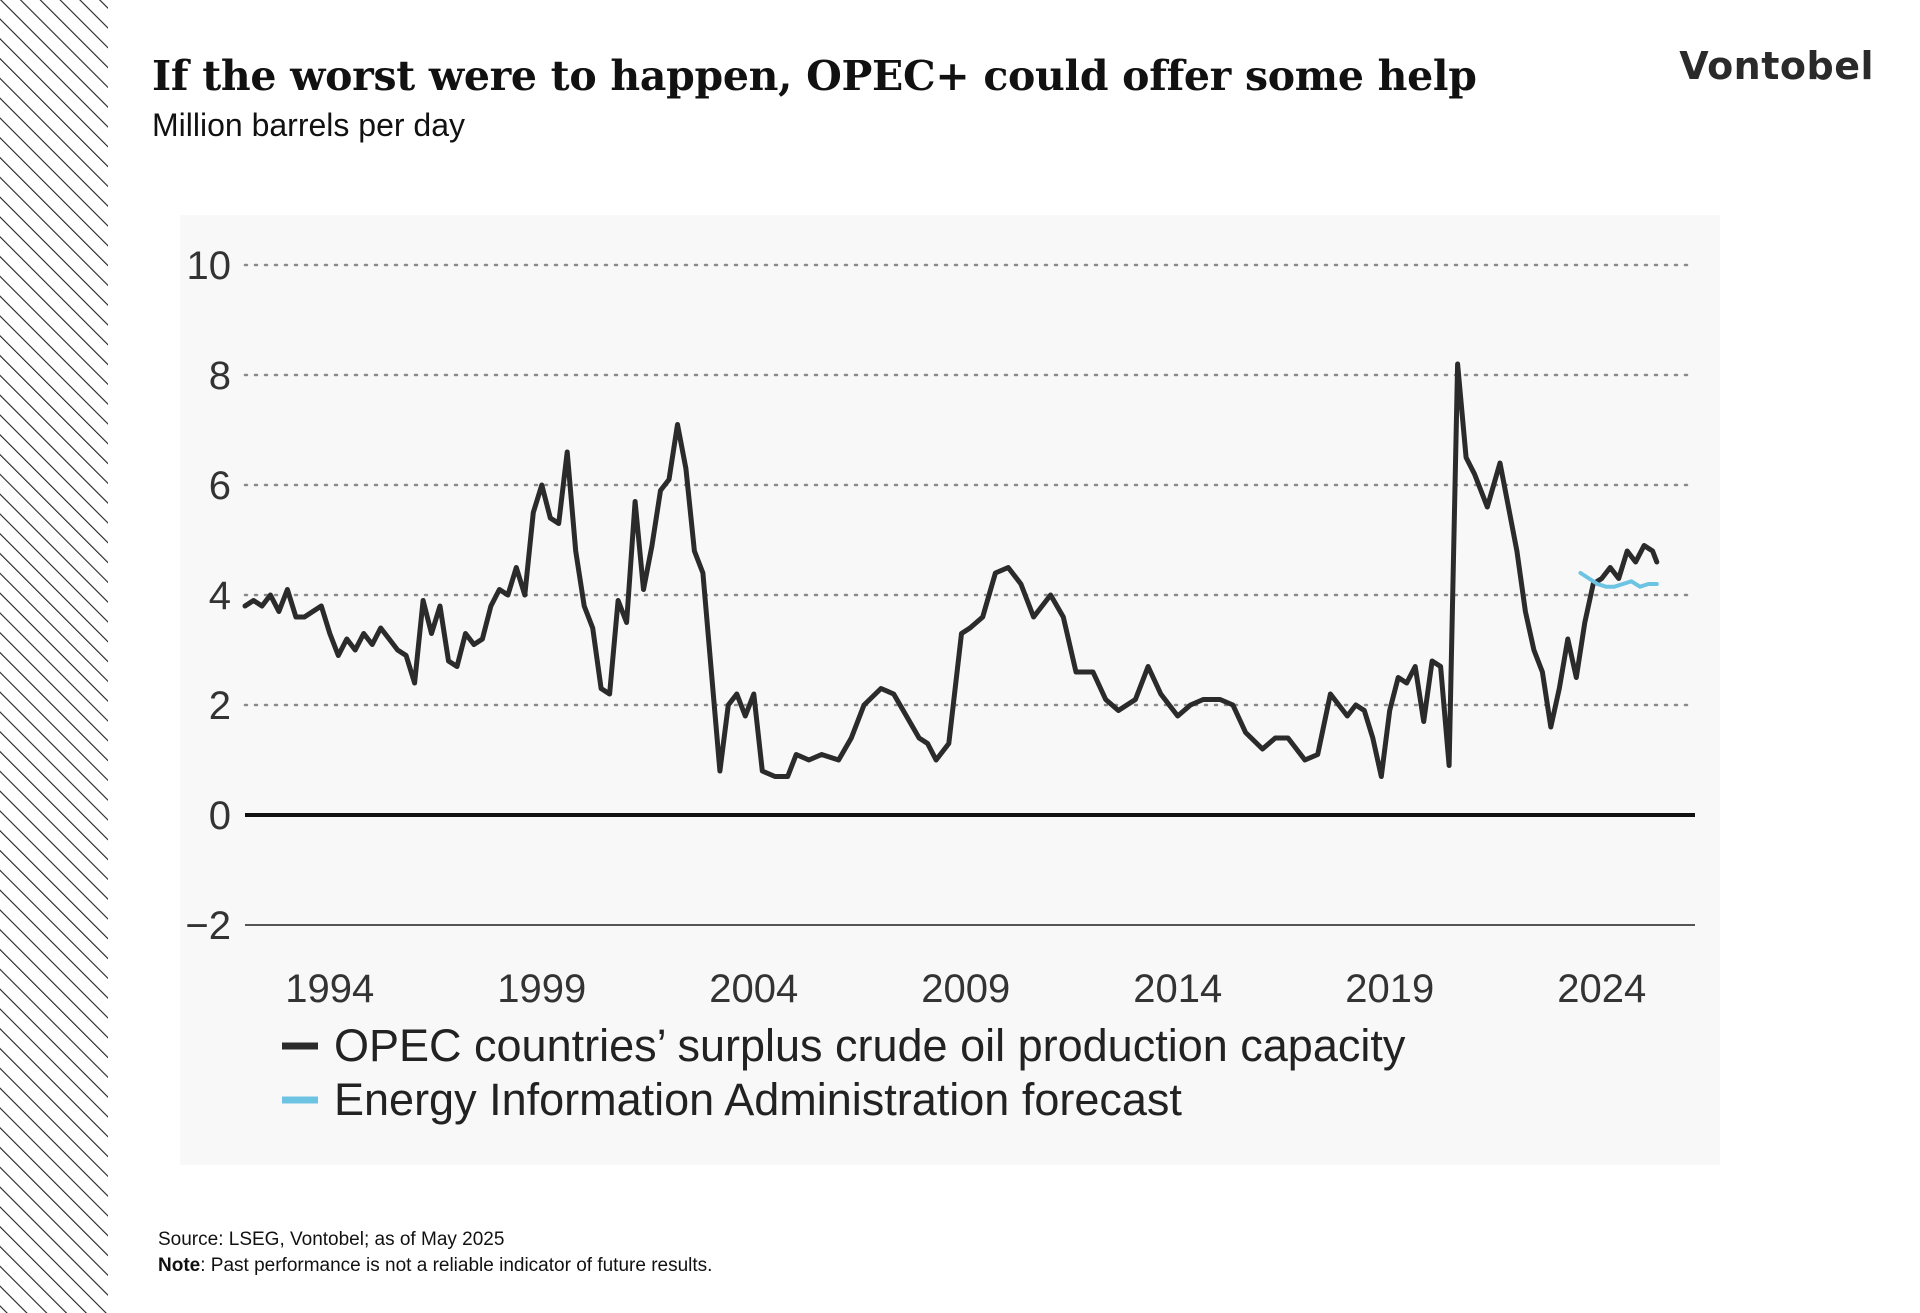 The image size is (1920, 1313). Describe the element at coordinates (179, 1265) in the screenshot. I see `note-label: Note` at that location.